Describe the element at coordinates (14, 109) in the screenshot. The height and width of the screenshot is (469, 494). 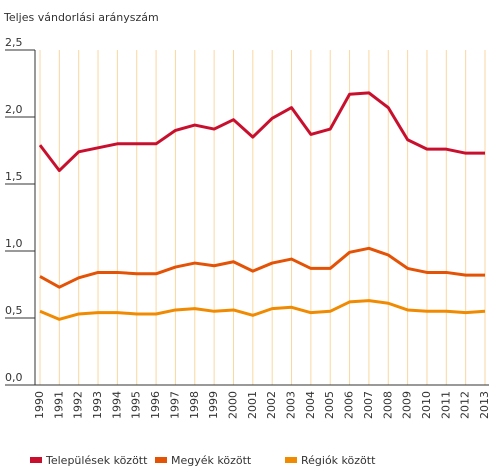
I see `y-tick-label: 2,0` at that location.